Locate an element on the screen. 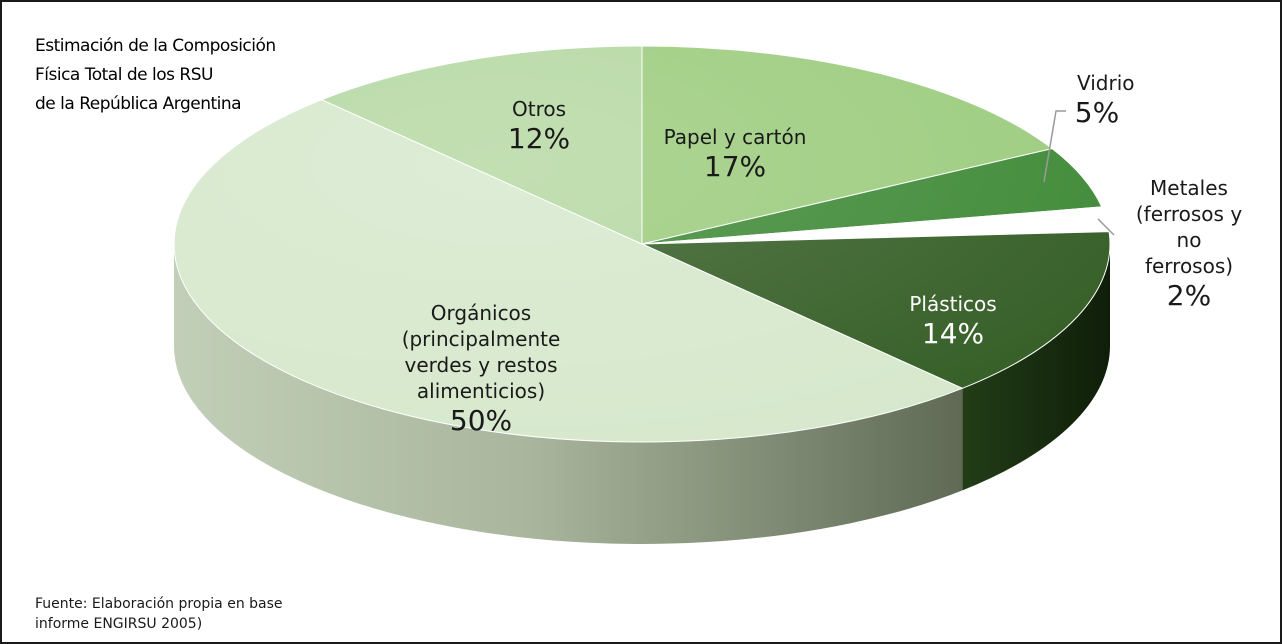  source-note-line-1: Fuente: Elaboración propia en base is located at coordinates (159, 604).